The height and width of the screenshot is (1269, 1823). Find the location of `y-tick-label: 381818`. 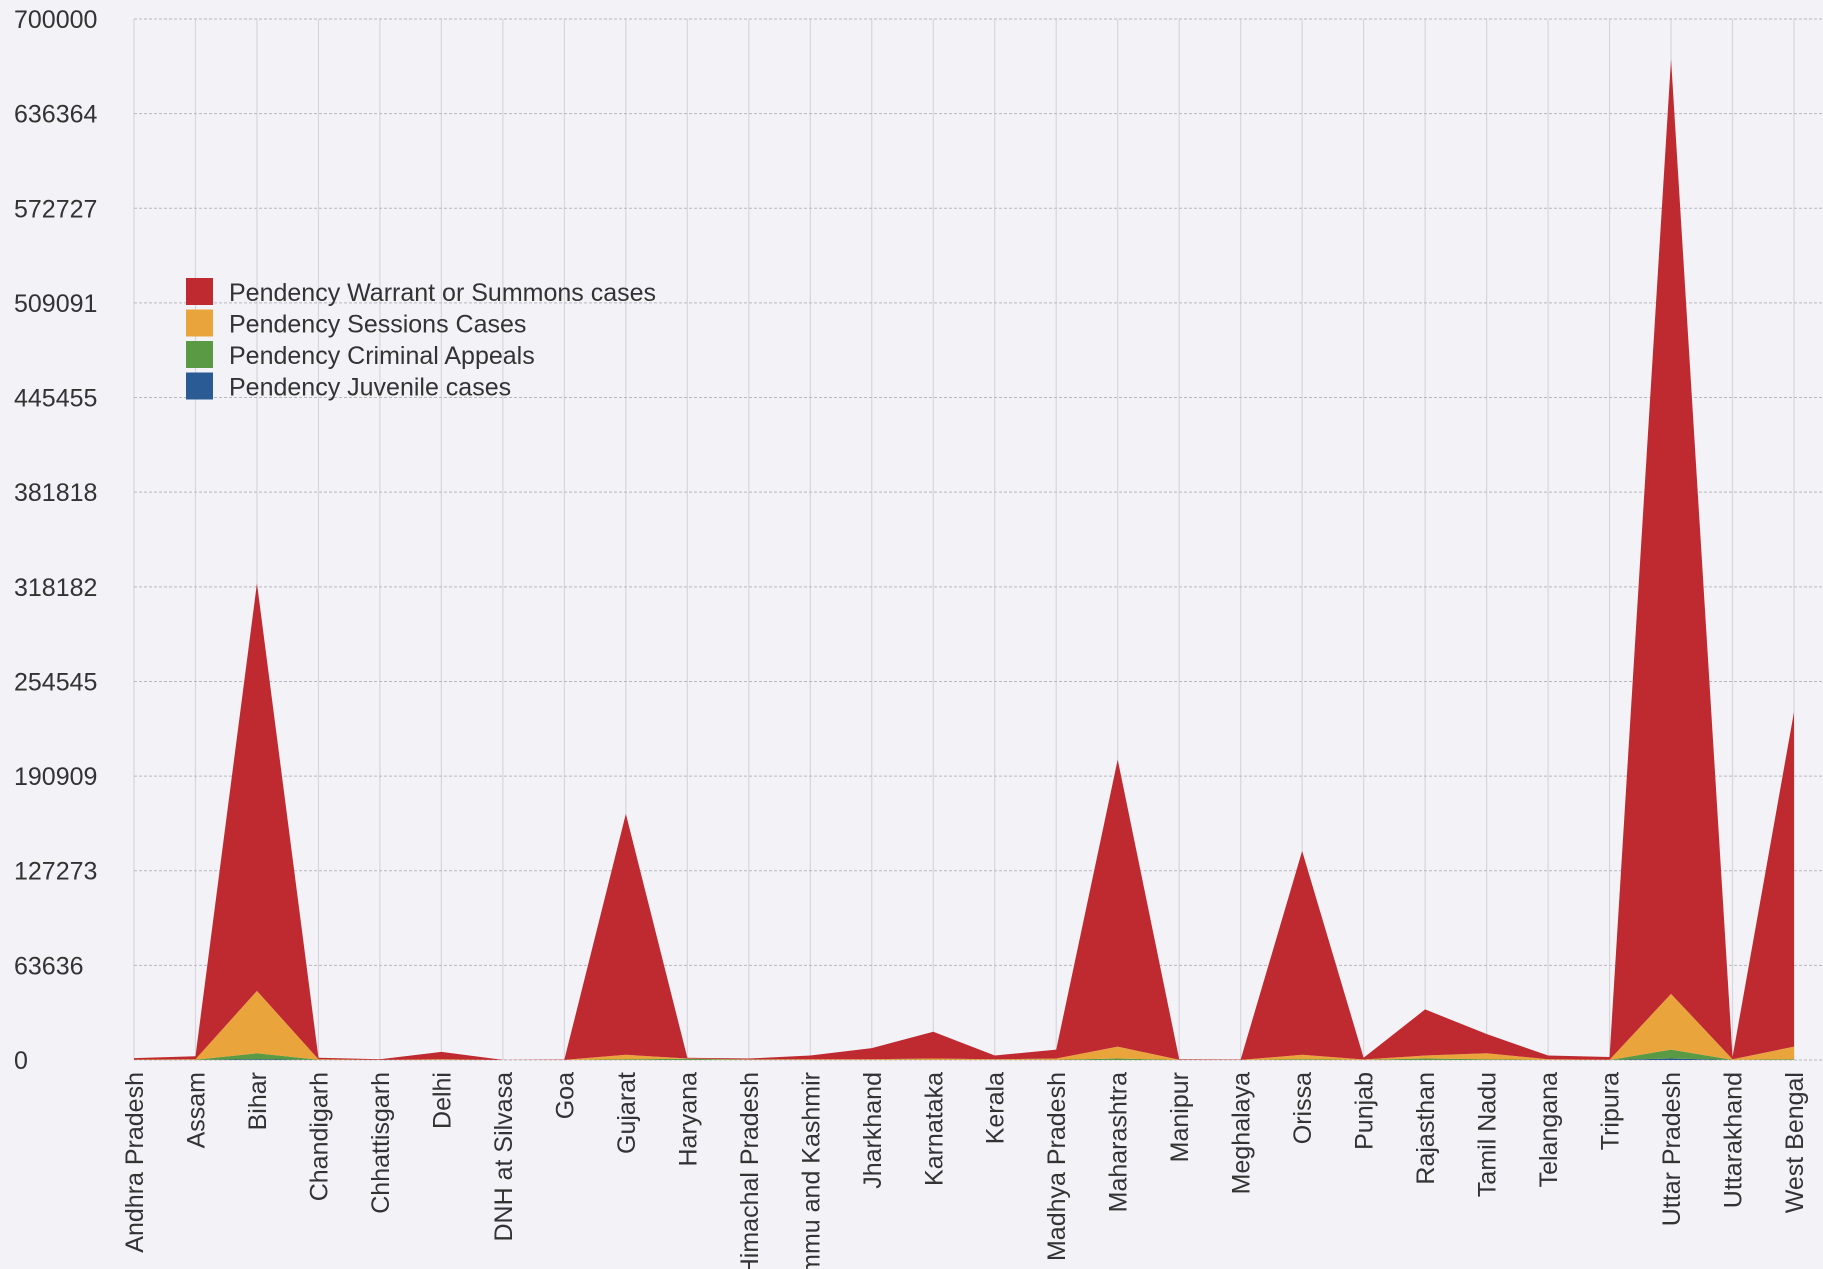

y-tick-label: 381818 is located at coordinates (55, 493).